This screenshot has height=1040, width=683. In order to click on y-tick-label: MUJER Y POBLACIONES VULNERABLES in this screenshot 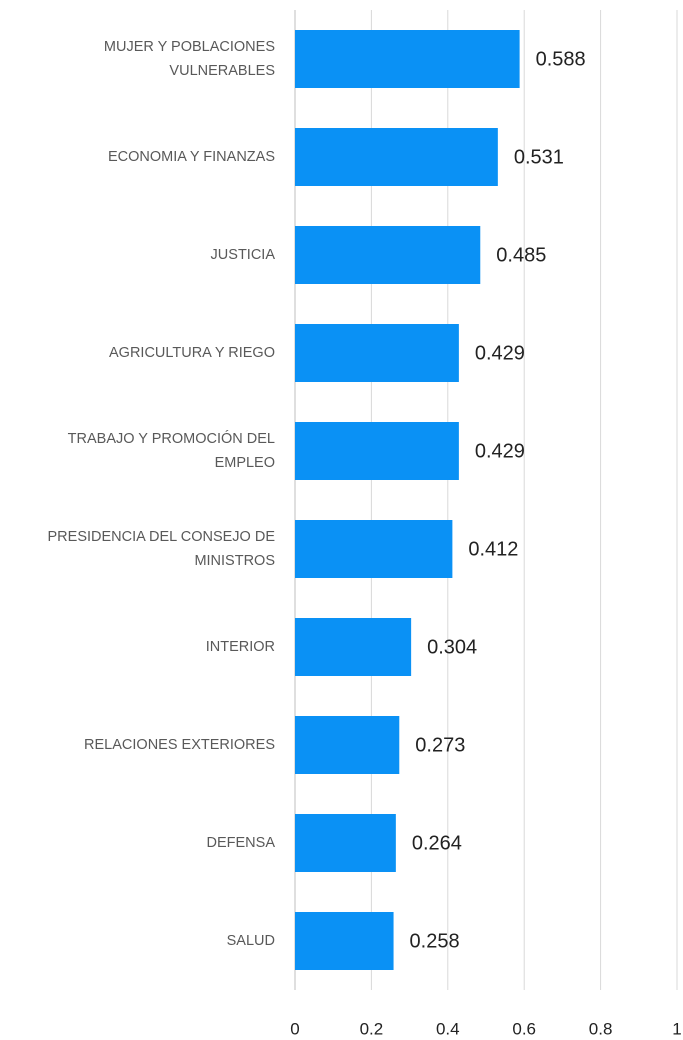, I will do `click(189, 59)`.